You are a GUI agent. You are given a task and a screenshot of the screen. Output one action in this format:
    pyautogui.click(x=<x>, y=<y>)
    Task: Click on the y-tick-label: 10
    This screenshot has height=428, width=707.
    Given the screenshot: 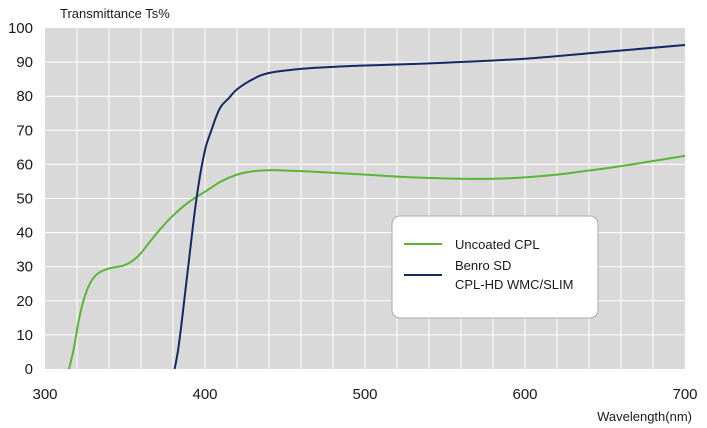 What is the action you would take?
    pyautogui.click(x=24, y=335)
    